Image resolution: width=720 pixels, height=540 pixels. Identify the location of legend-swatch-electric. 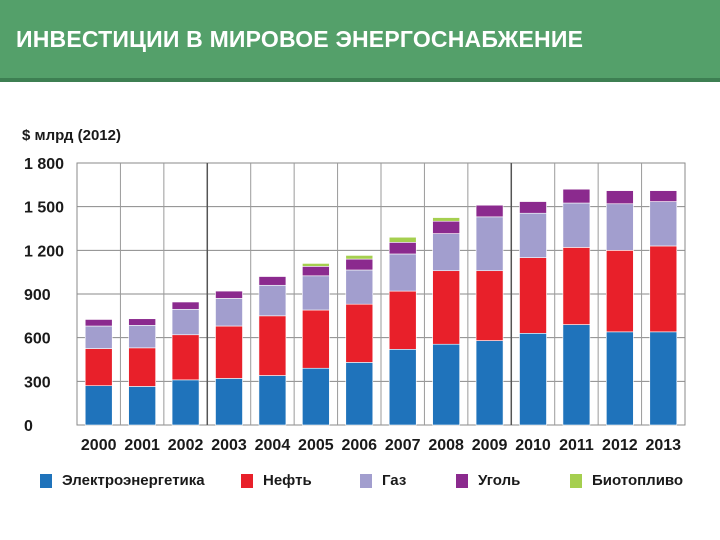
(46, 480).